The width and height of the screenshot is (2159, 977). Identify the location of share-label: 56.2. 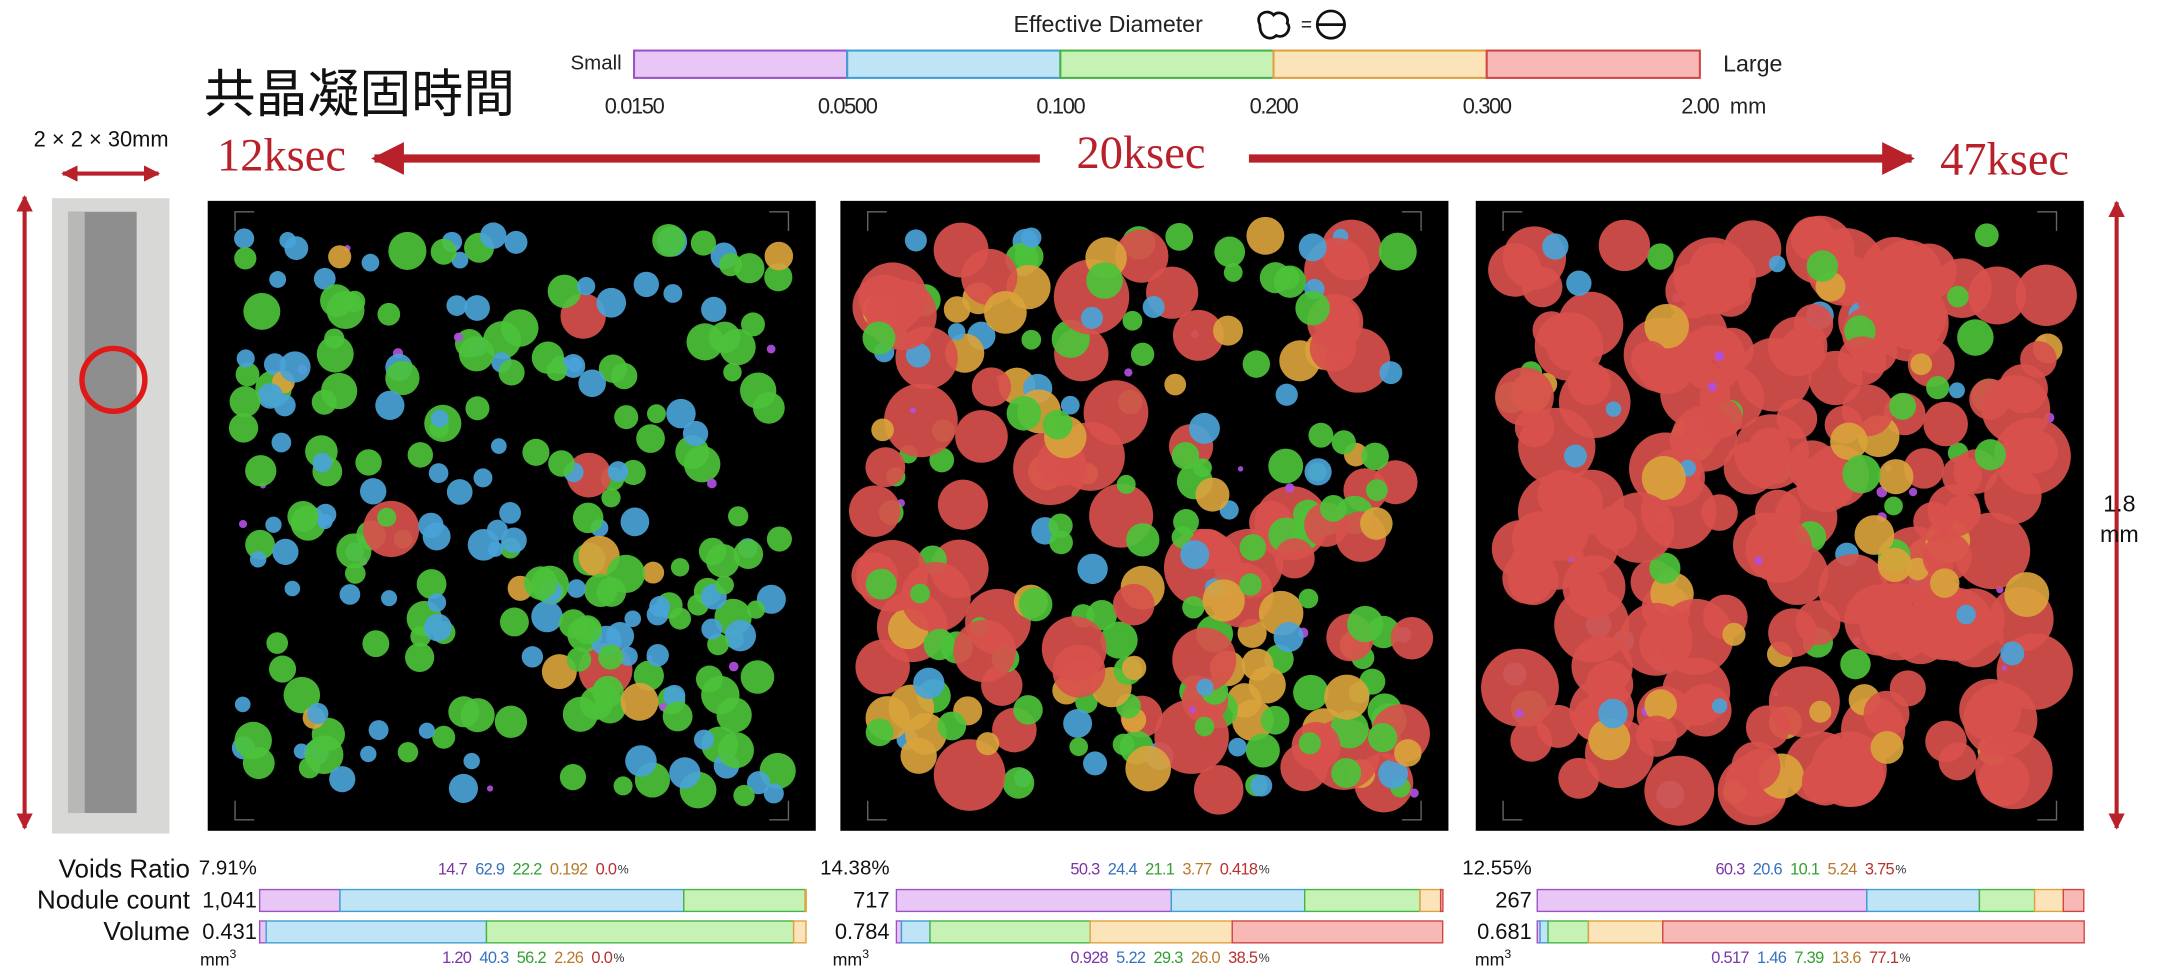
(532, 959).